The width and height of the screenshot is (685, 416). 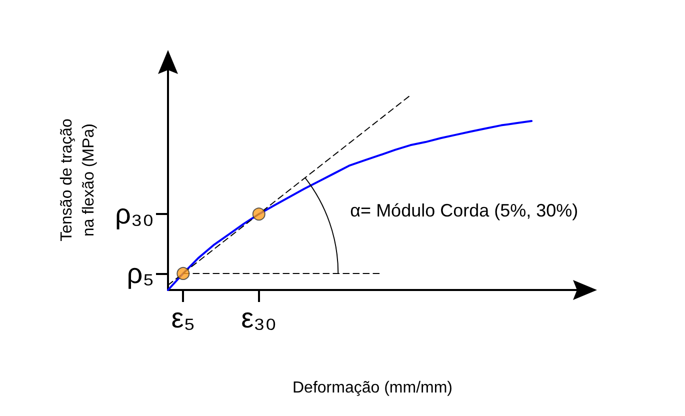 I want to click on x-tick-label: ε₅, so click(x=183, y=318).